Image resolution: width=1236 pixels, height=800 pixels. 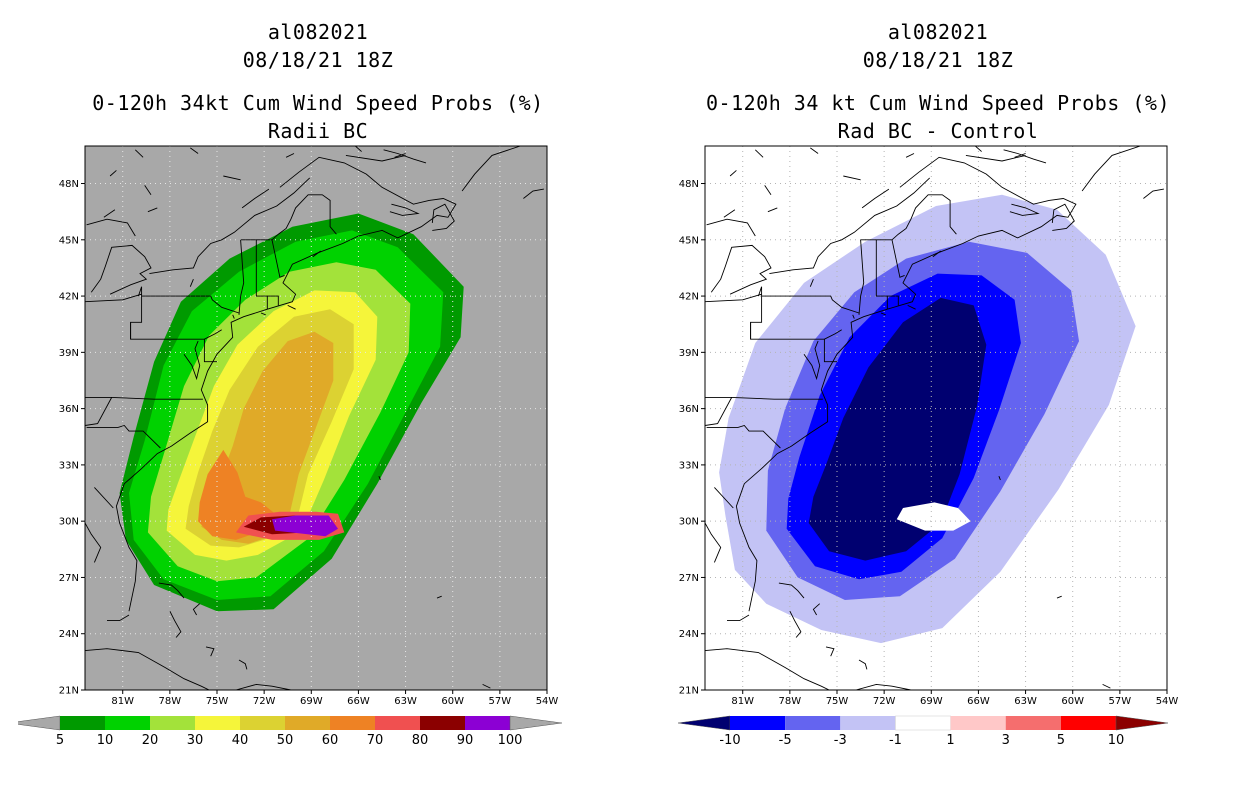 What do you see at coordinates (729, 740) in the screenshot?
I see `colorbar-label: -10` at bounding box center [729, 740].